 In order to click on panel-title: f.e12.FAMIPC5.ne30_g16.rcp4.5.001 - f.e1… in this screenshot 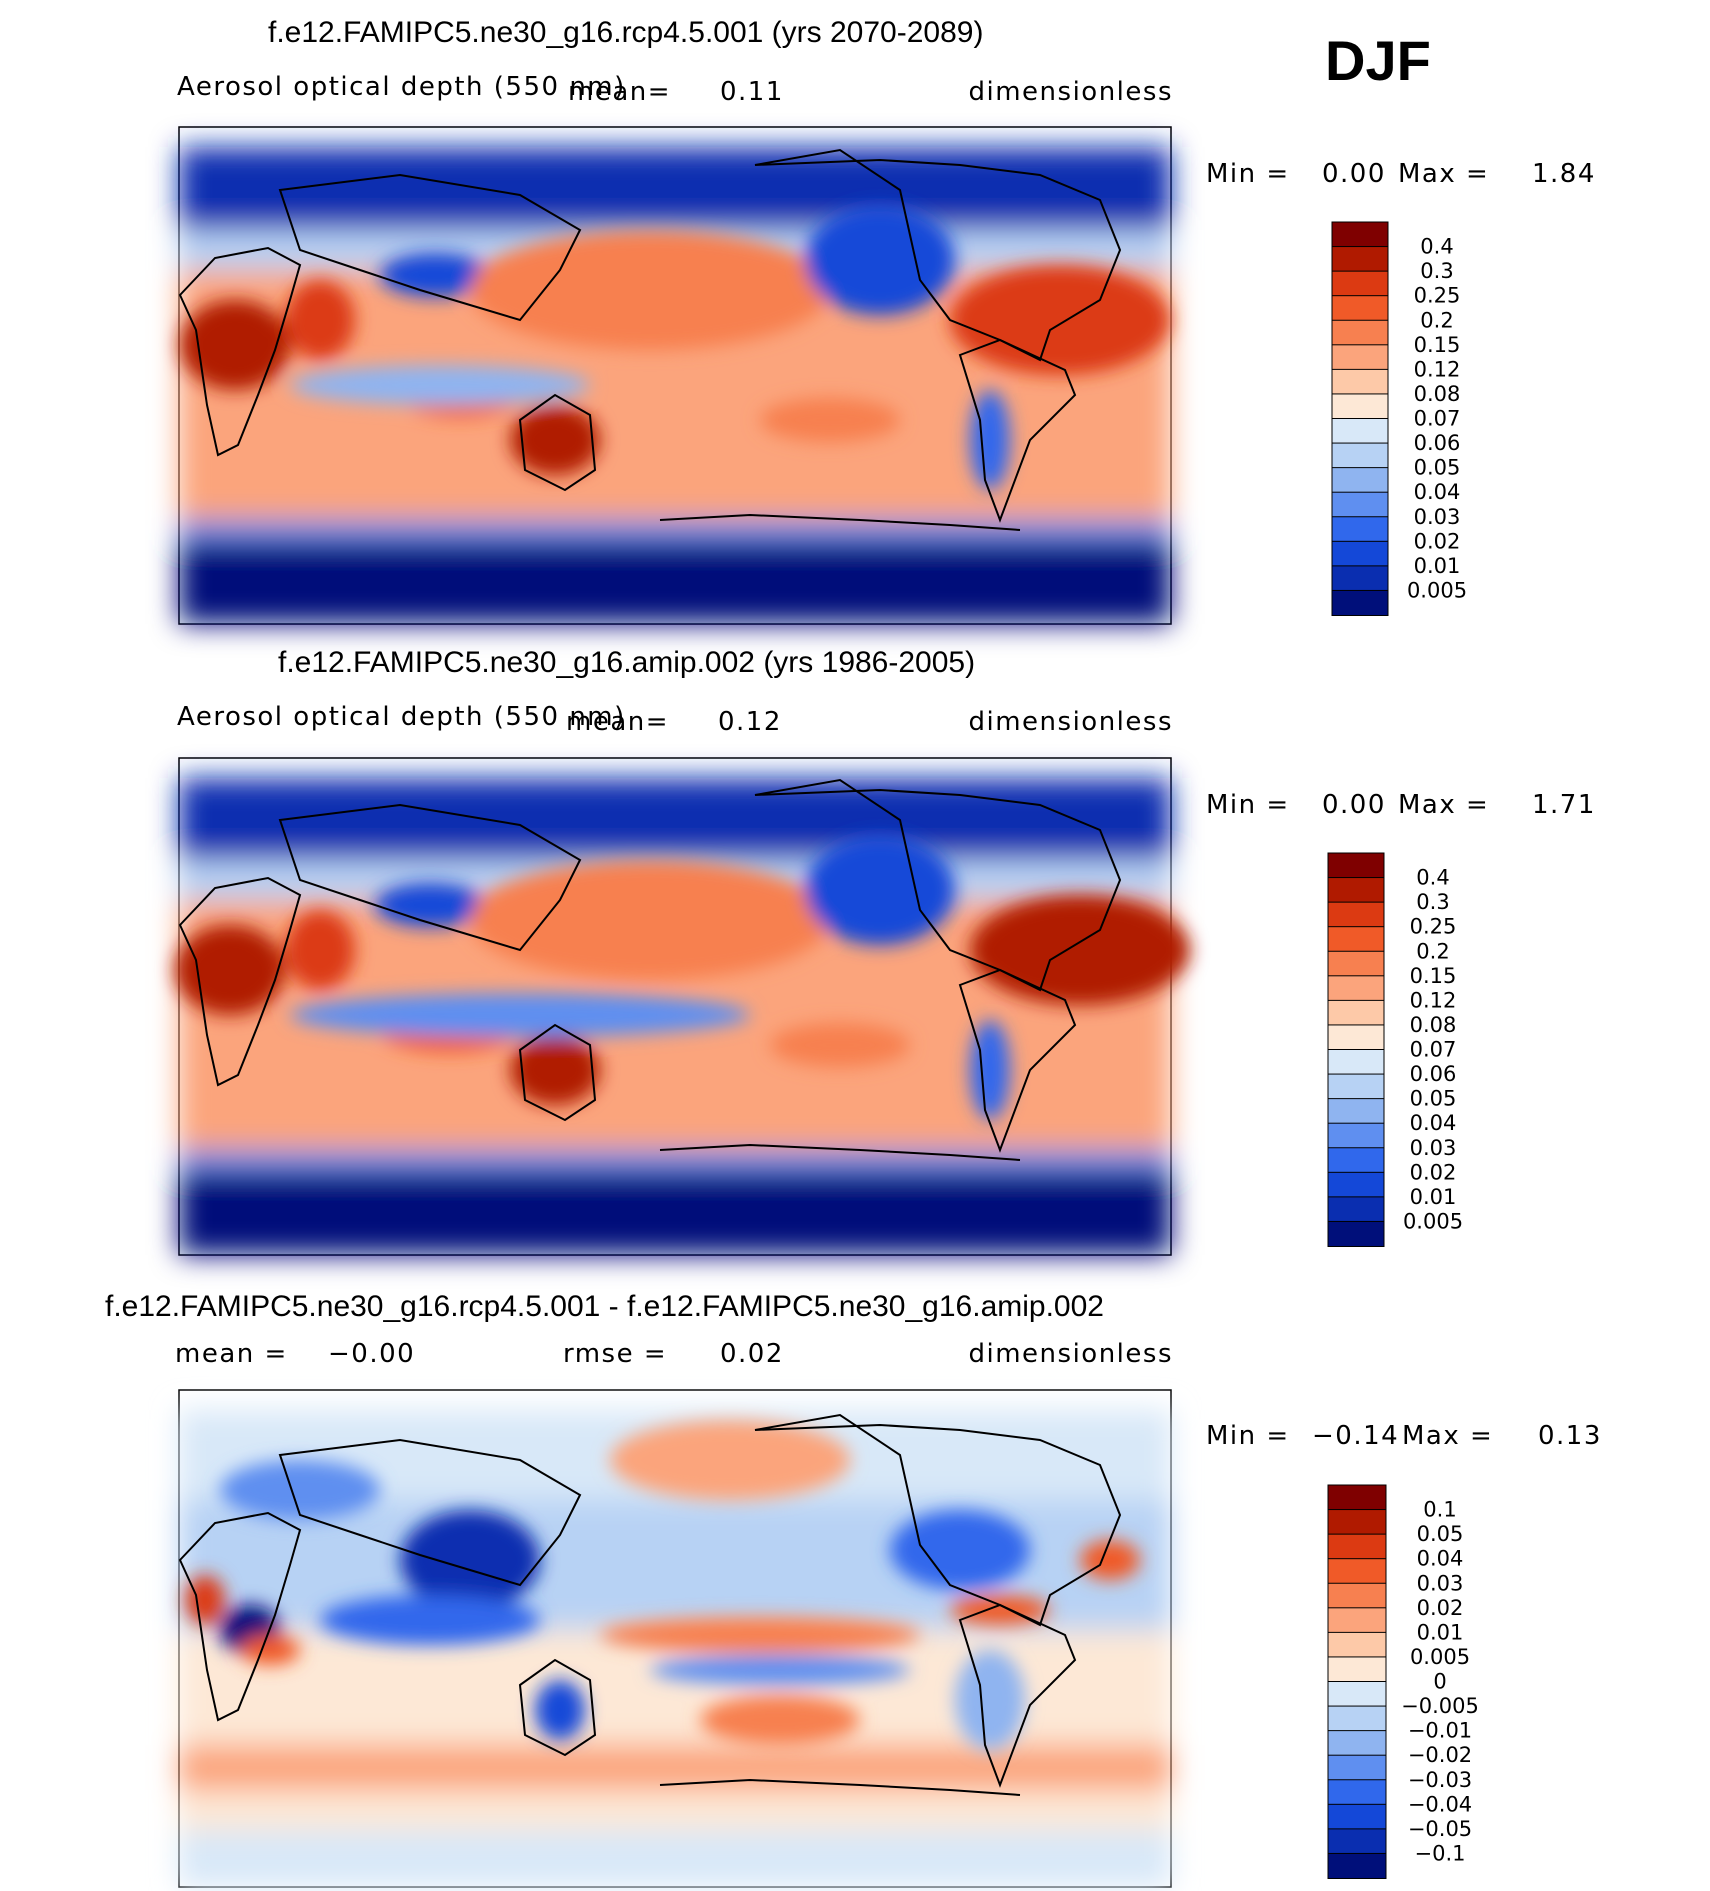, I will do `click(604, 1306)`.